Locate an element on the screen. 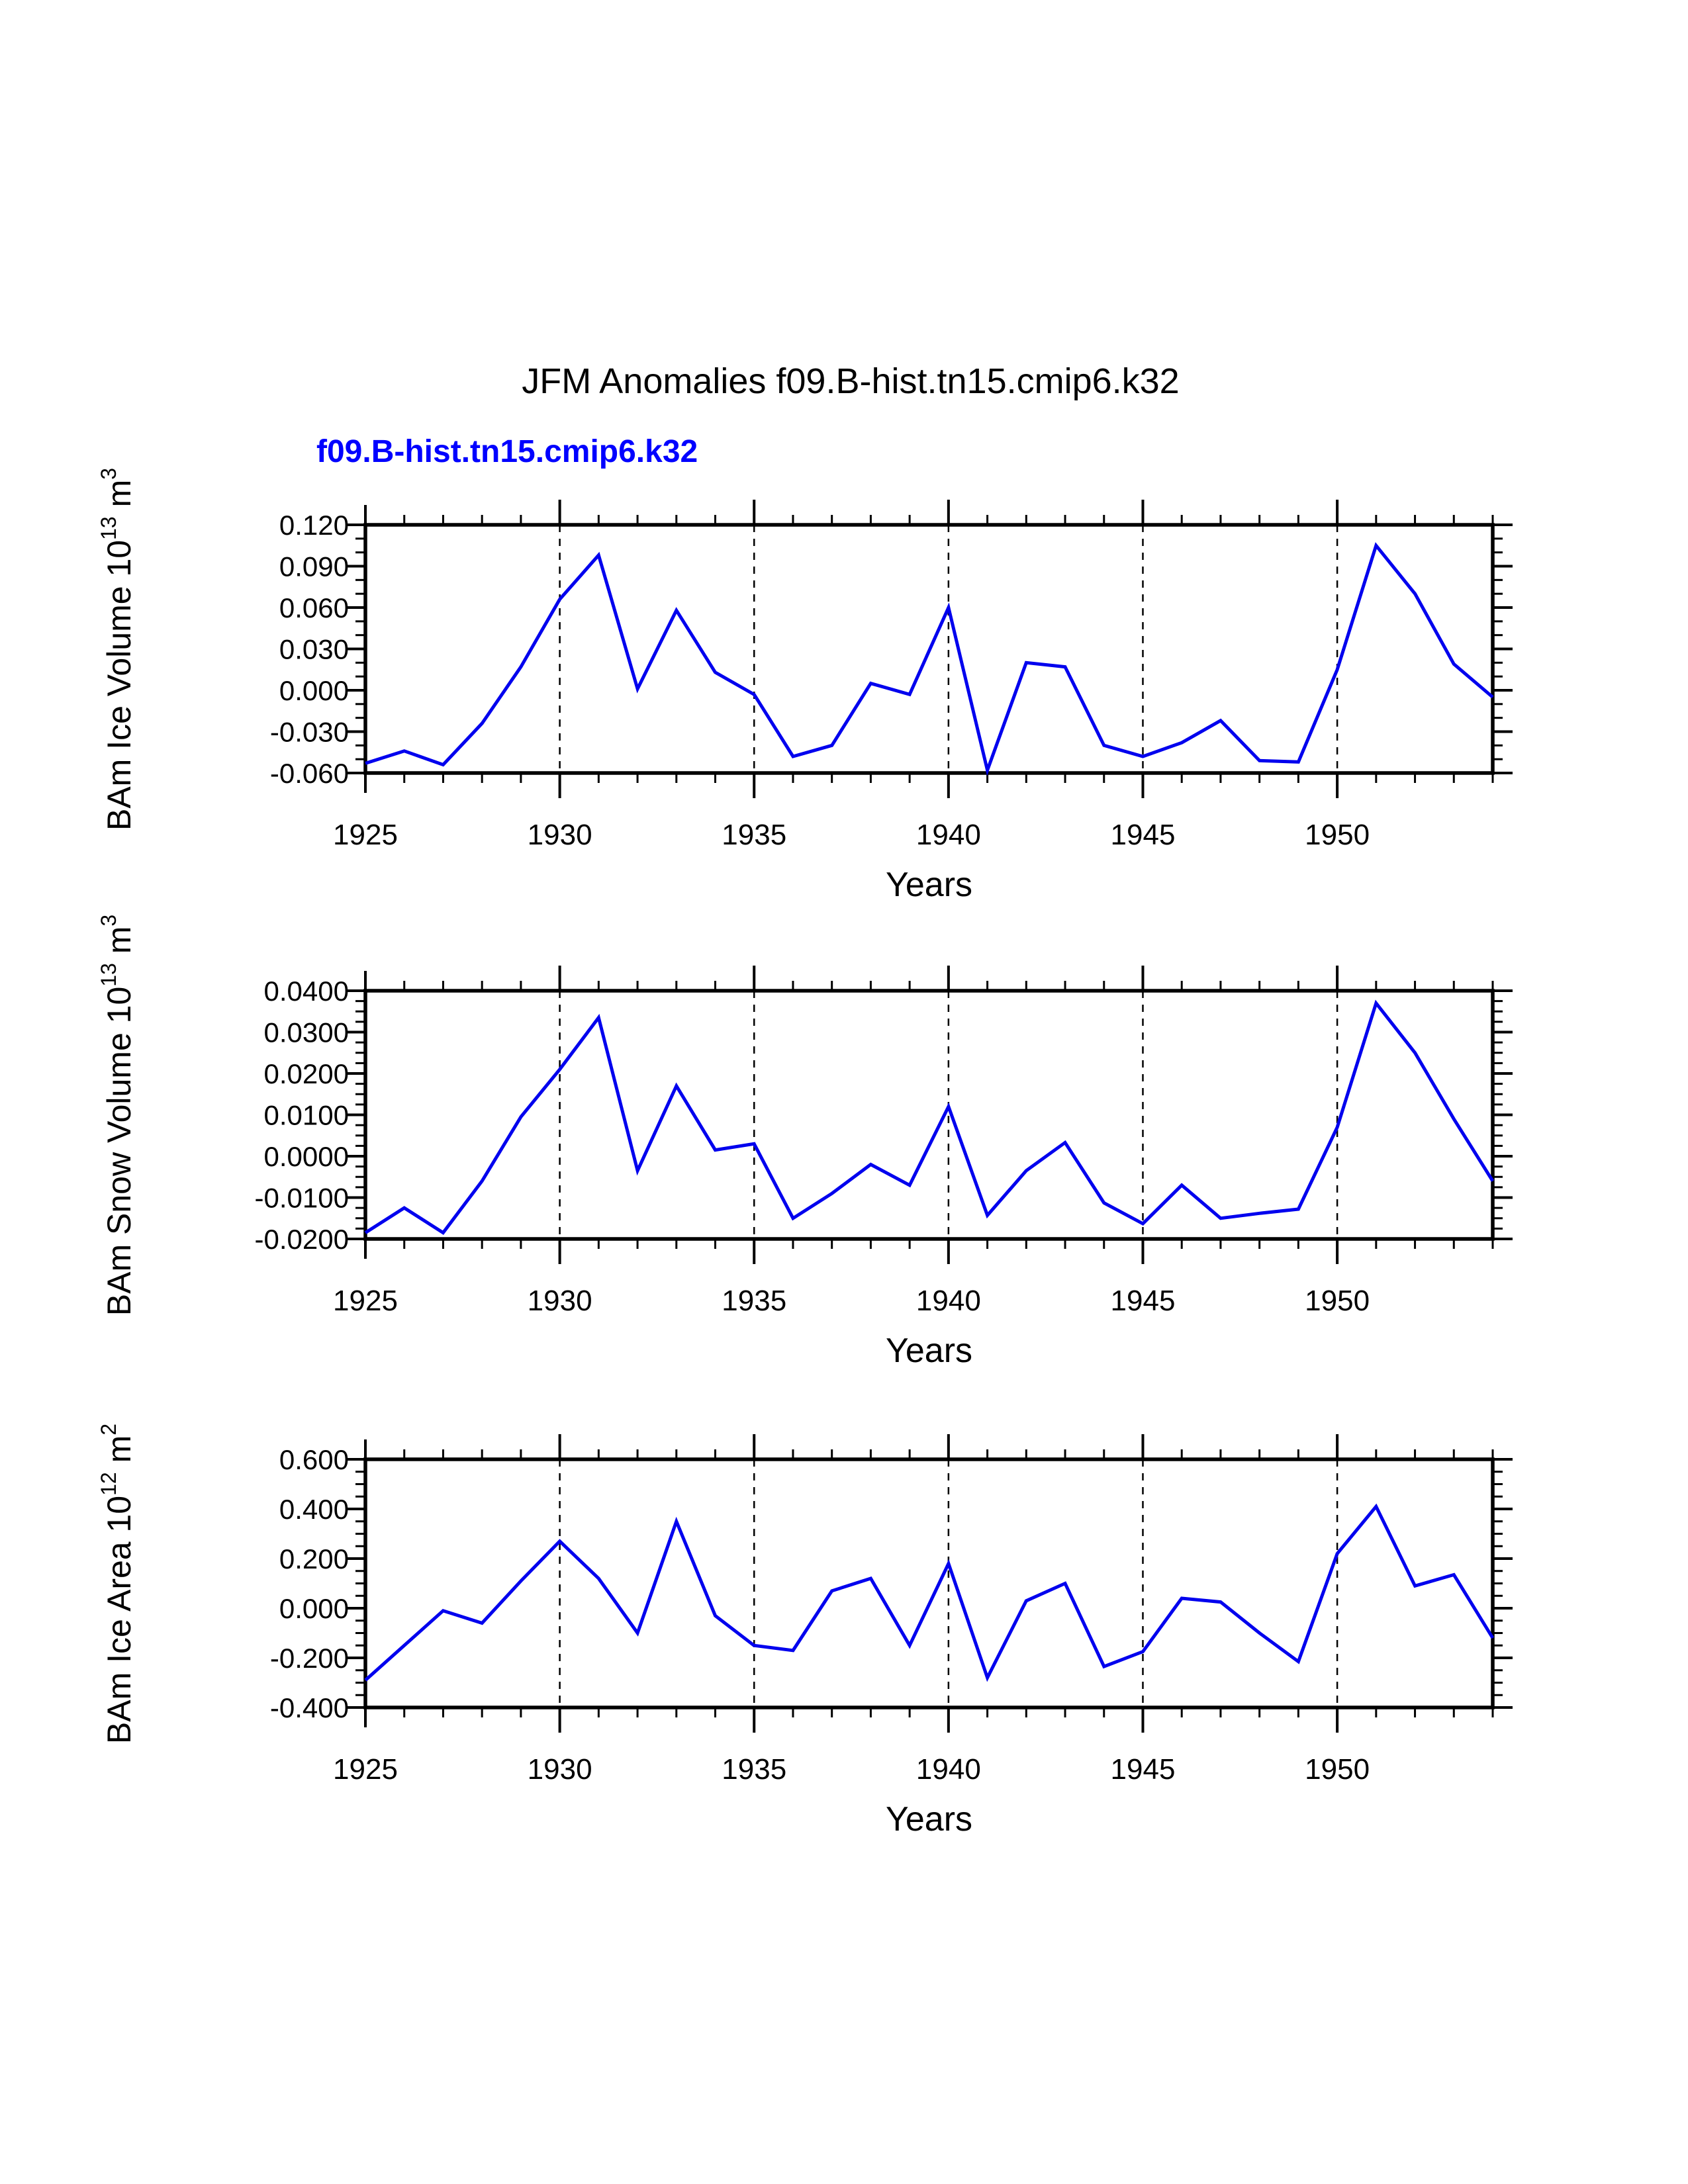 This screenshot has width=1688, height=2184. y-tick-label: 0.060 is located at coordinates (314, 607).